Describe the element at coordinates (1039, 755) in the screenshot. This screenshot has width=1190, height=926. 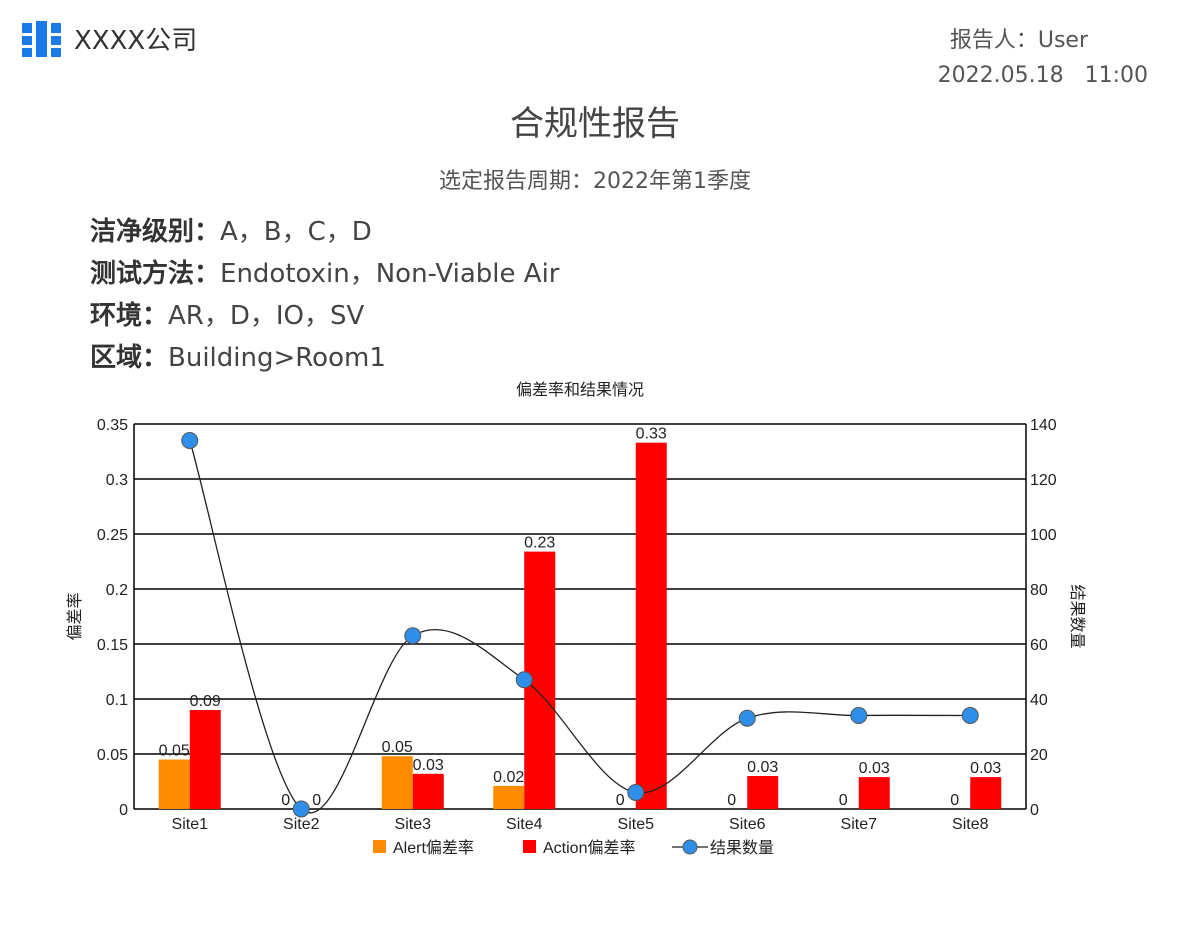
I see `y2-tick-label: 20` at that location.